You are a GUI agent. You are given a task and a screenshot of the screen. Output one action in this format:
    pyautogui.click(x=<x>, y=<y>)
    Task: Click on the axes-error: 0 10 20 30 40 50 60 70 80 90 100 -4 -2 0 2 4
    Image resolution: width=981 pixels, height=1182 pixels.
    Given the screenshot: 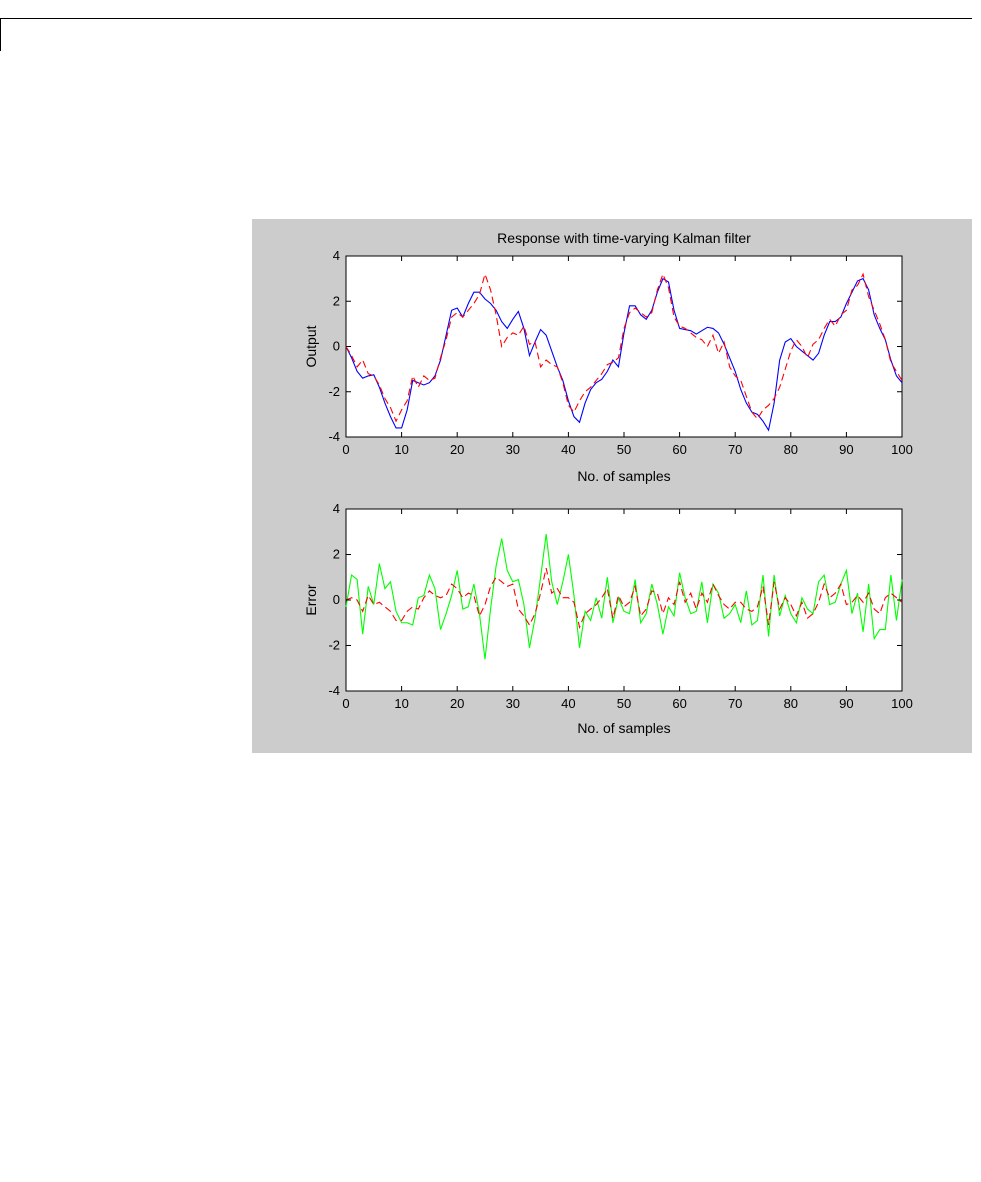 What is the action you would take?
    pyautogui.click(x=620, y=606)
    